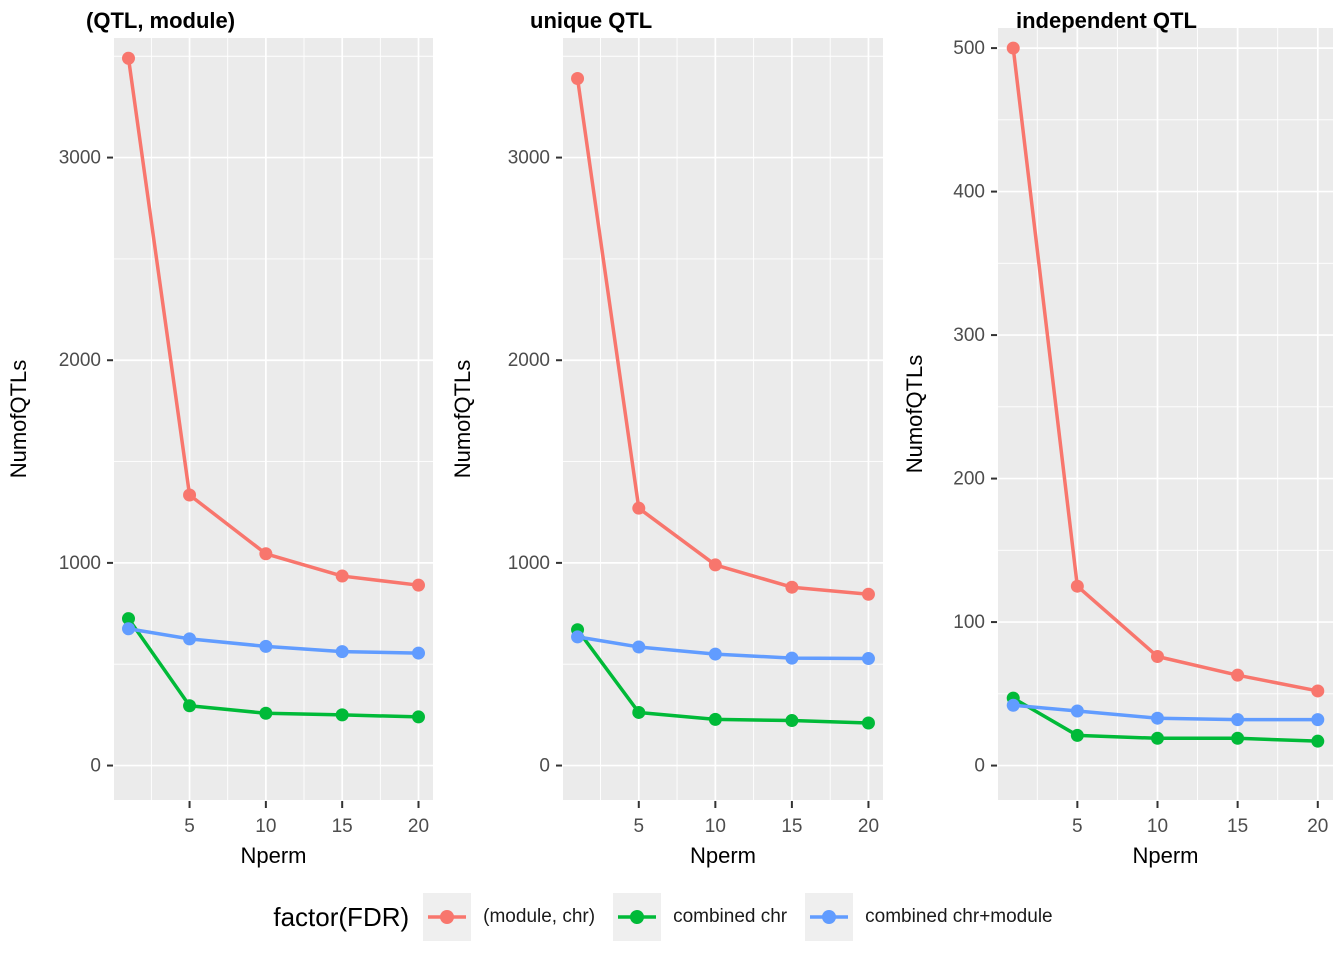  Describe the element at coordinates (1106, 20) in the screenshot. I see `svg-text: independent QTL` at that location.